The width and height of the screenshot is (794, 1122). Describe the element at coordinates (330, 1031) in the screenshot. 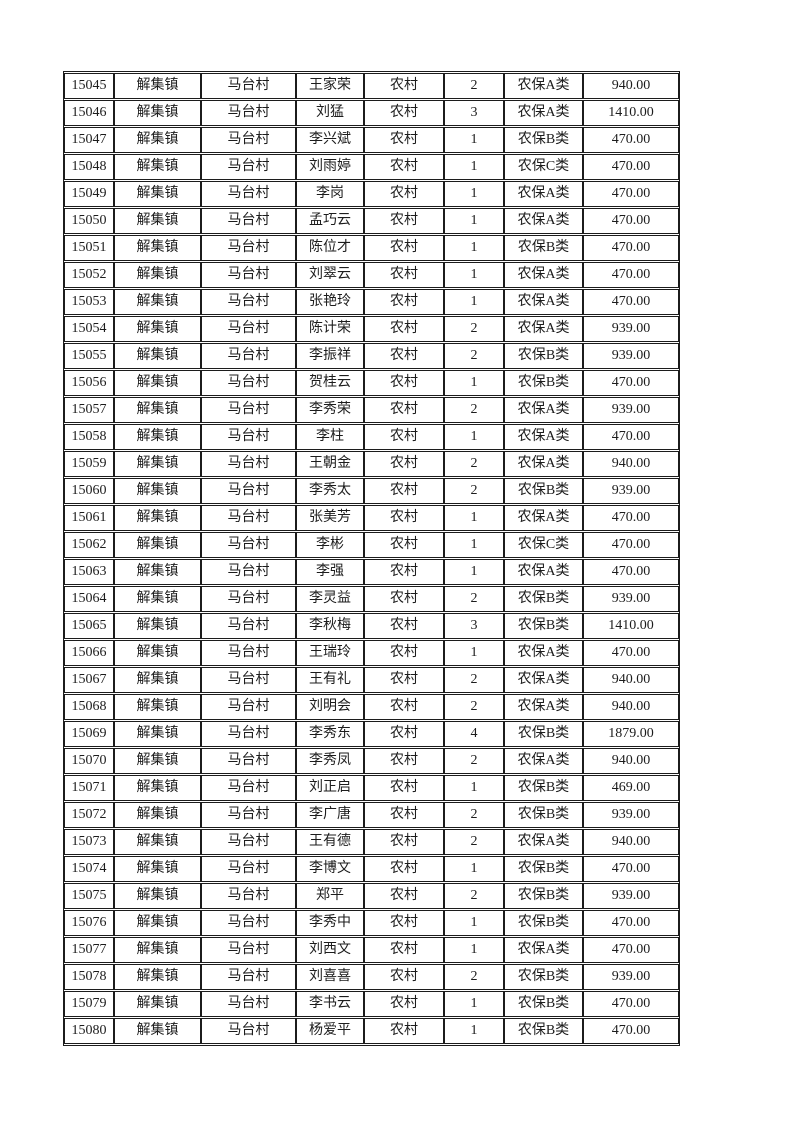

I see `cell-person-name: 杨爱平` at that location.